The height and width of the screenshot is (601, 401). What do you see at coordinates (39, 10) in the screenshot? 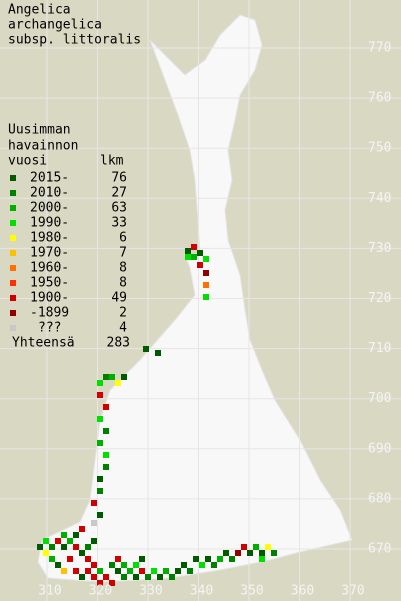
I see `title-line: Angelica` at bounding box center [39, 10].